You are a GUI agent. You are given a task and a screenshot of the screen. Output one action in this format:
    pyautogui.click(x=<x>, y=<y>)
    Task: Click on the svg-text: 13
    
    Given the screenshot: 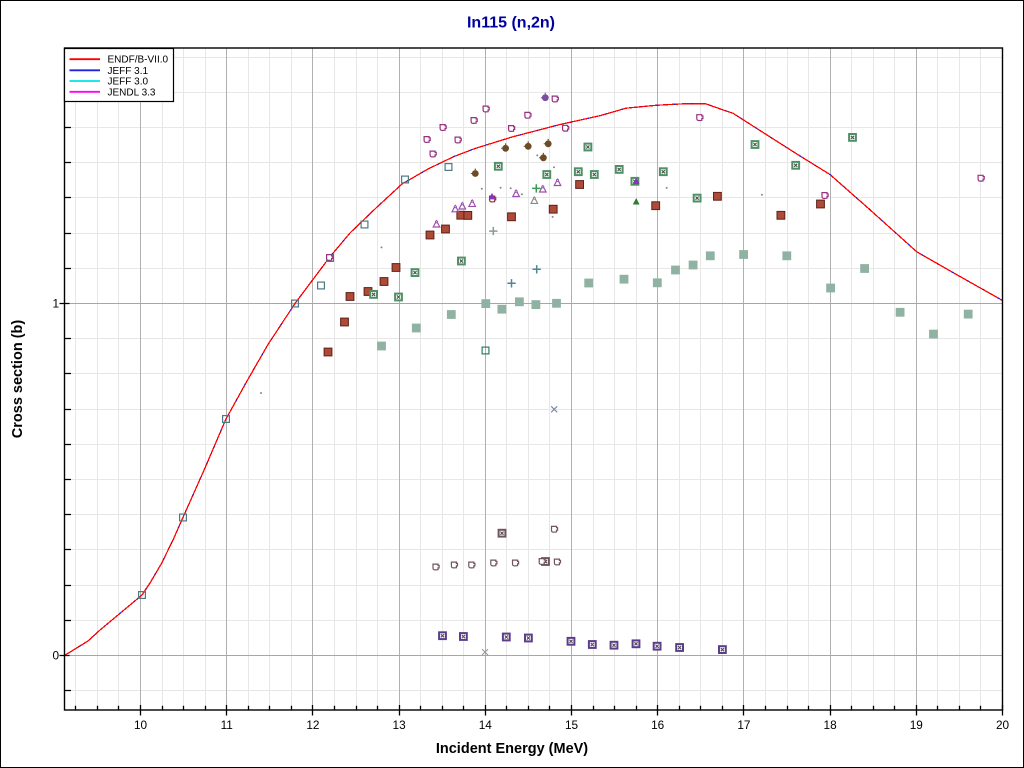 What is the action you would take?
    pyautogui.click(x=400, y=725)
    